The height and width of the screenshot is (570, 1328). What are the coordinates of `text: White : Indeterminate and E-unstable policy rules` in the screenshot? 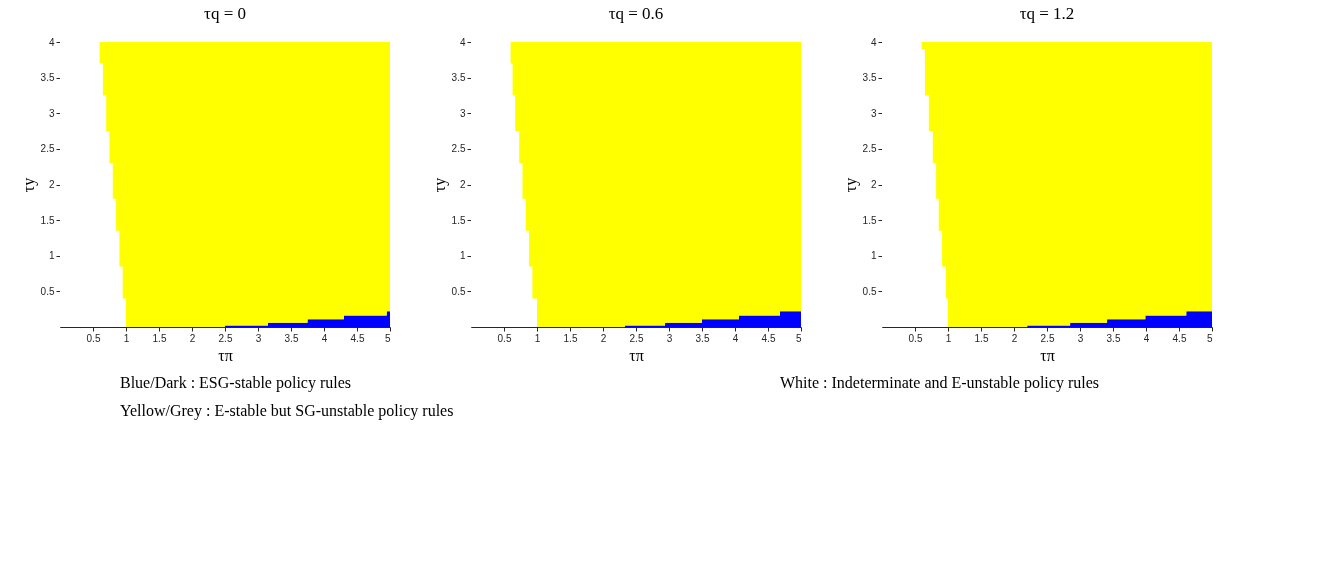 It's located at (939, 383).